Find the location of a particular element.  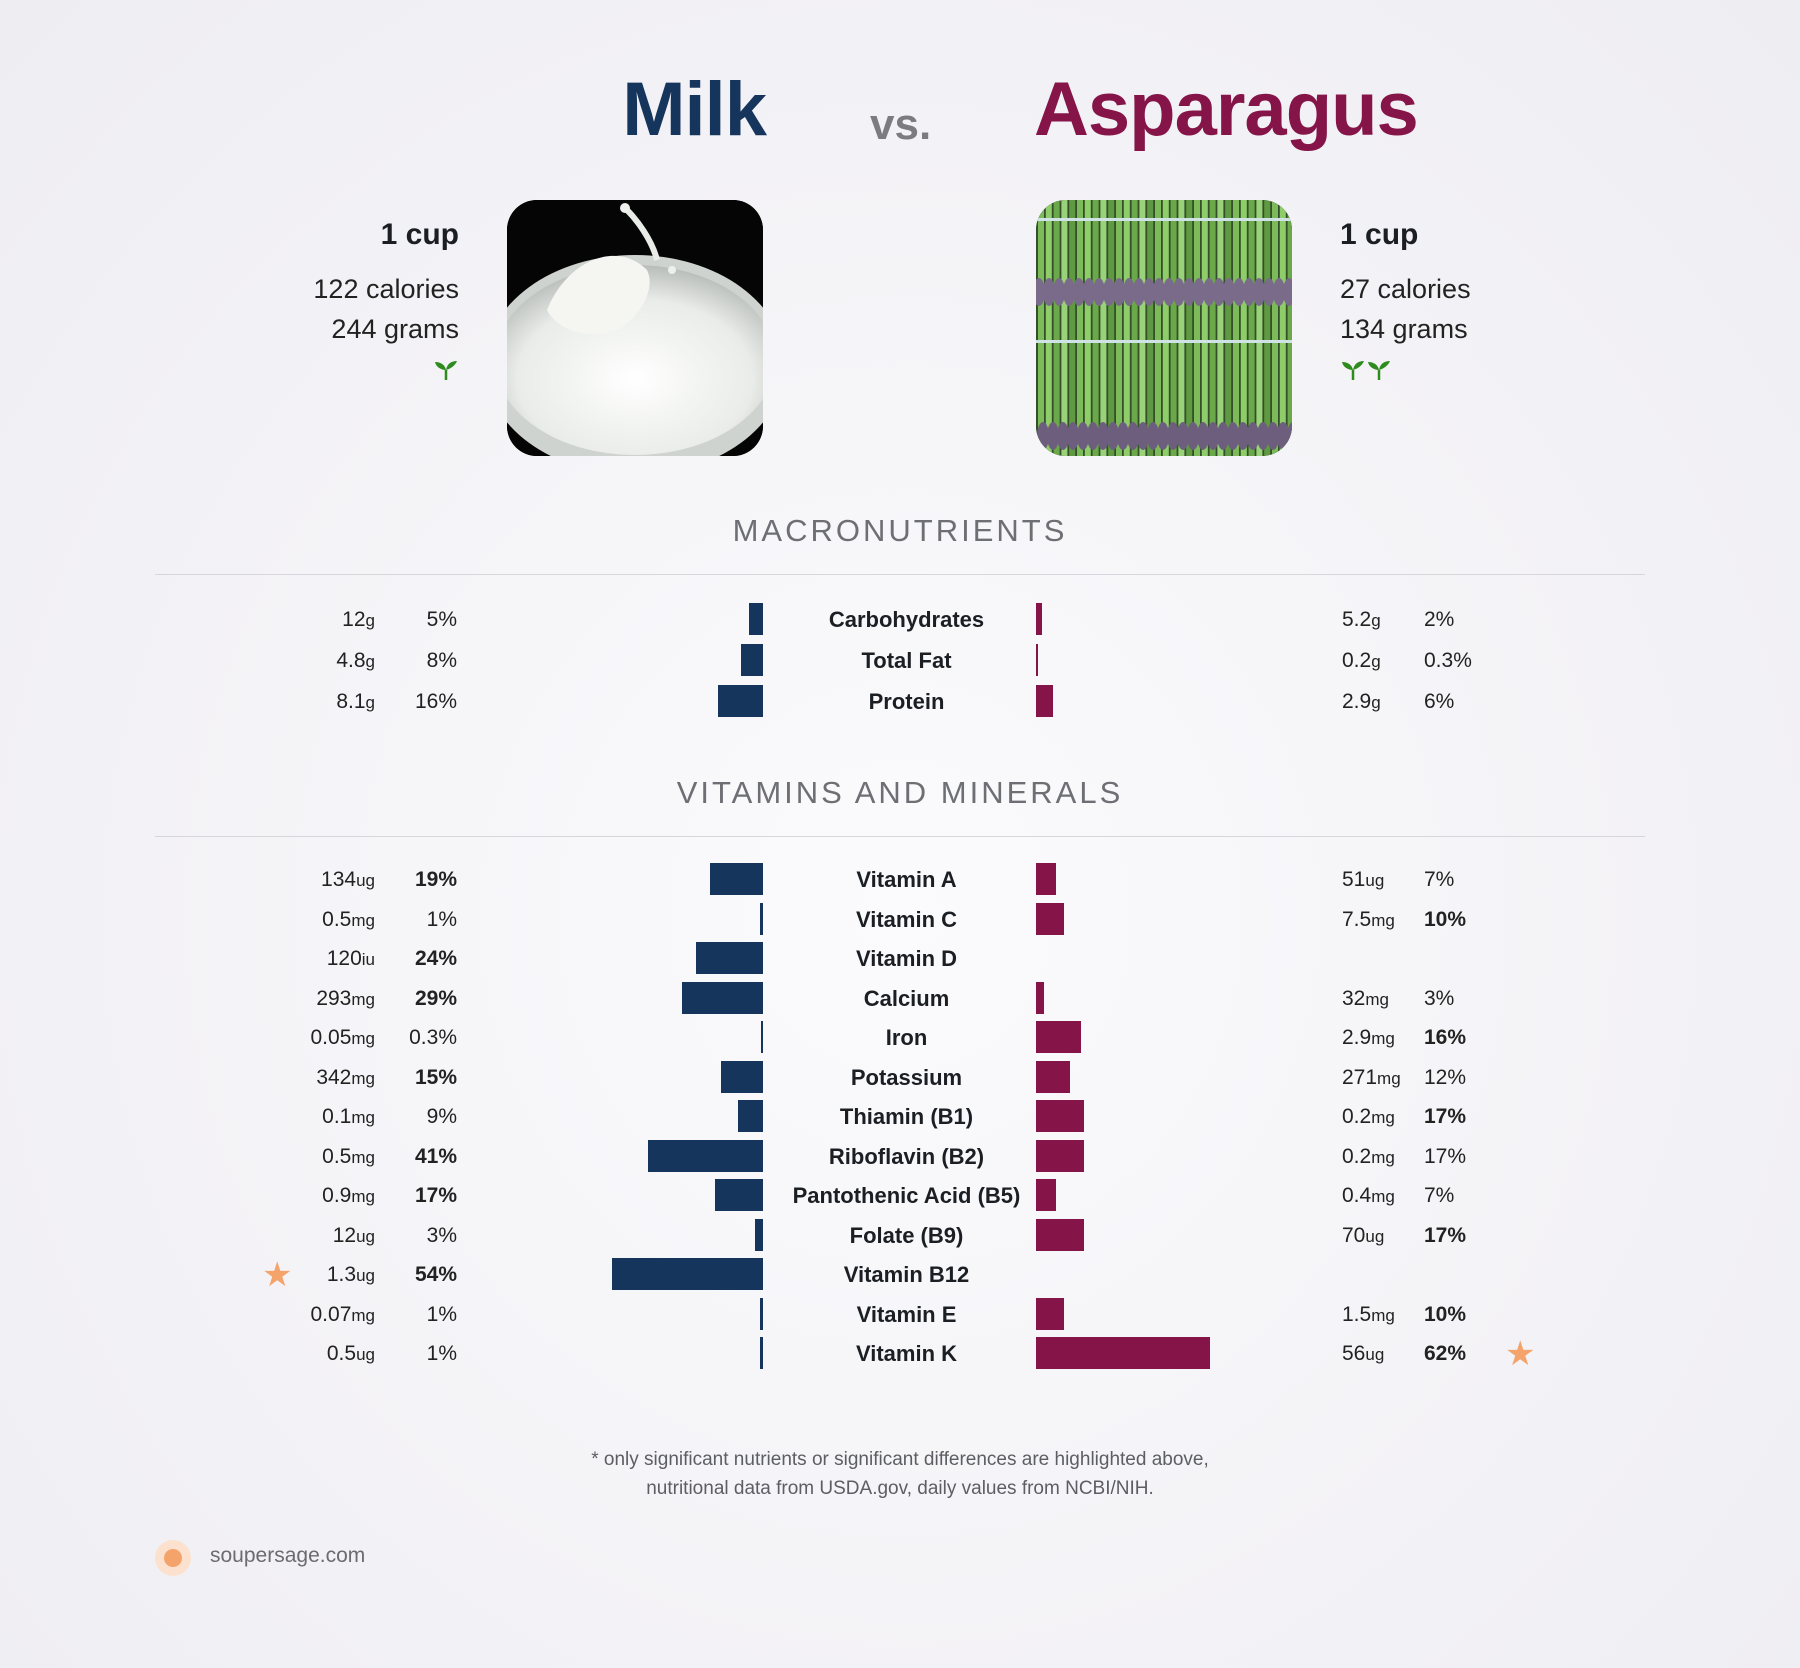

nutrient-label: Vitamin K is located at coordinates (906, 1353).